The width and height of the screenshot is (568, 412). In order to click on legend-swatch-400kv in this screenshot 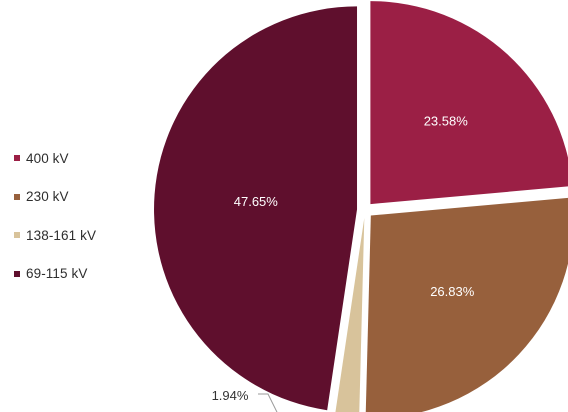, I will do `click(17, 158)`.